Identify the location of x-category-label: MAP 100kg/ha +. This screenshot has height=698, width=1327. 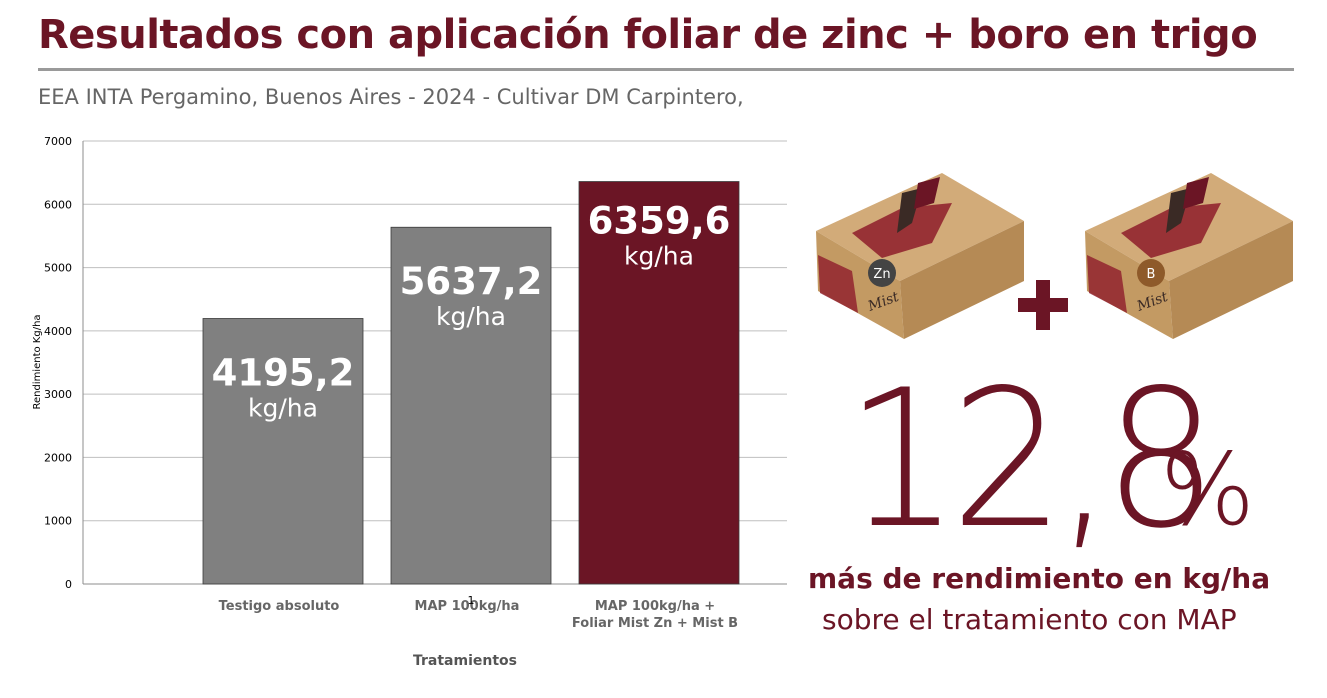
(655, 606).